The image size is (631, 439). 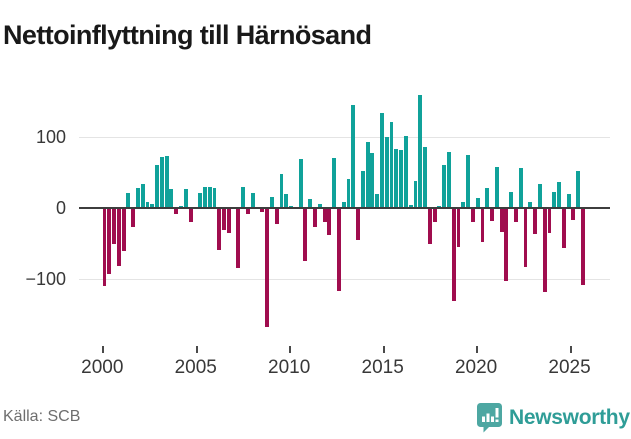 What do you see at coordinates (382, 367) in the screenshot?
I see `x-axis-label: 2015` at bounding box center [382, 367].